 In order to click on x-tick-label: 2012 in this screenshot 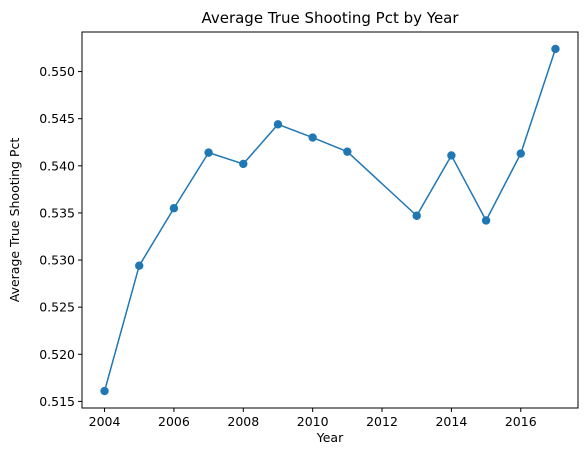, I will do `click(382, 421)`.